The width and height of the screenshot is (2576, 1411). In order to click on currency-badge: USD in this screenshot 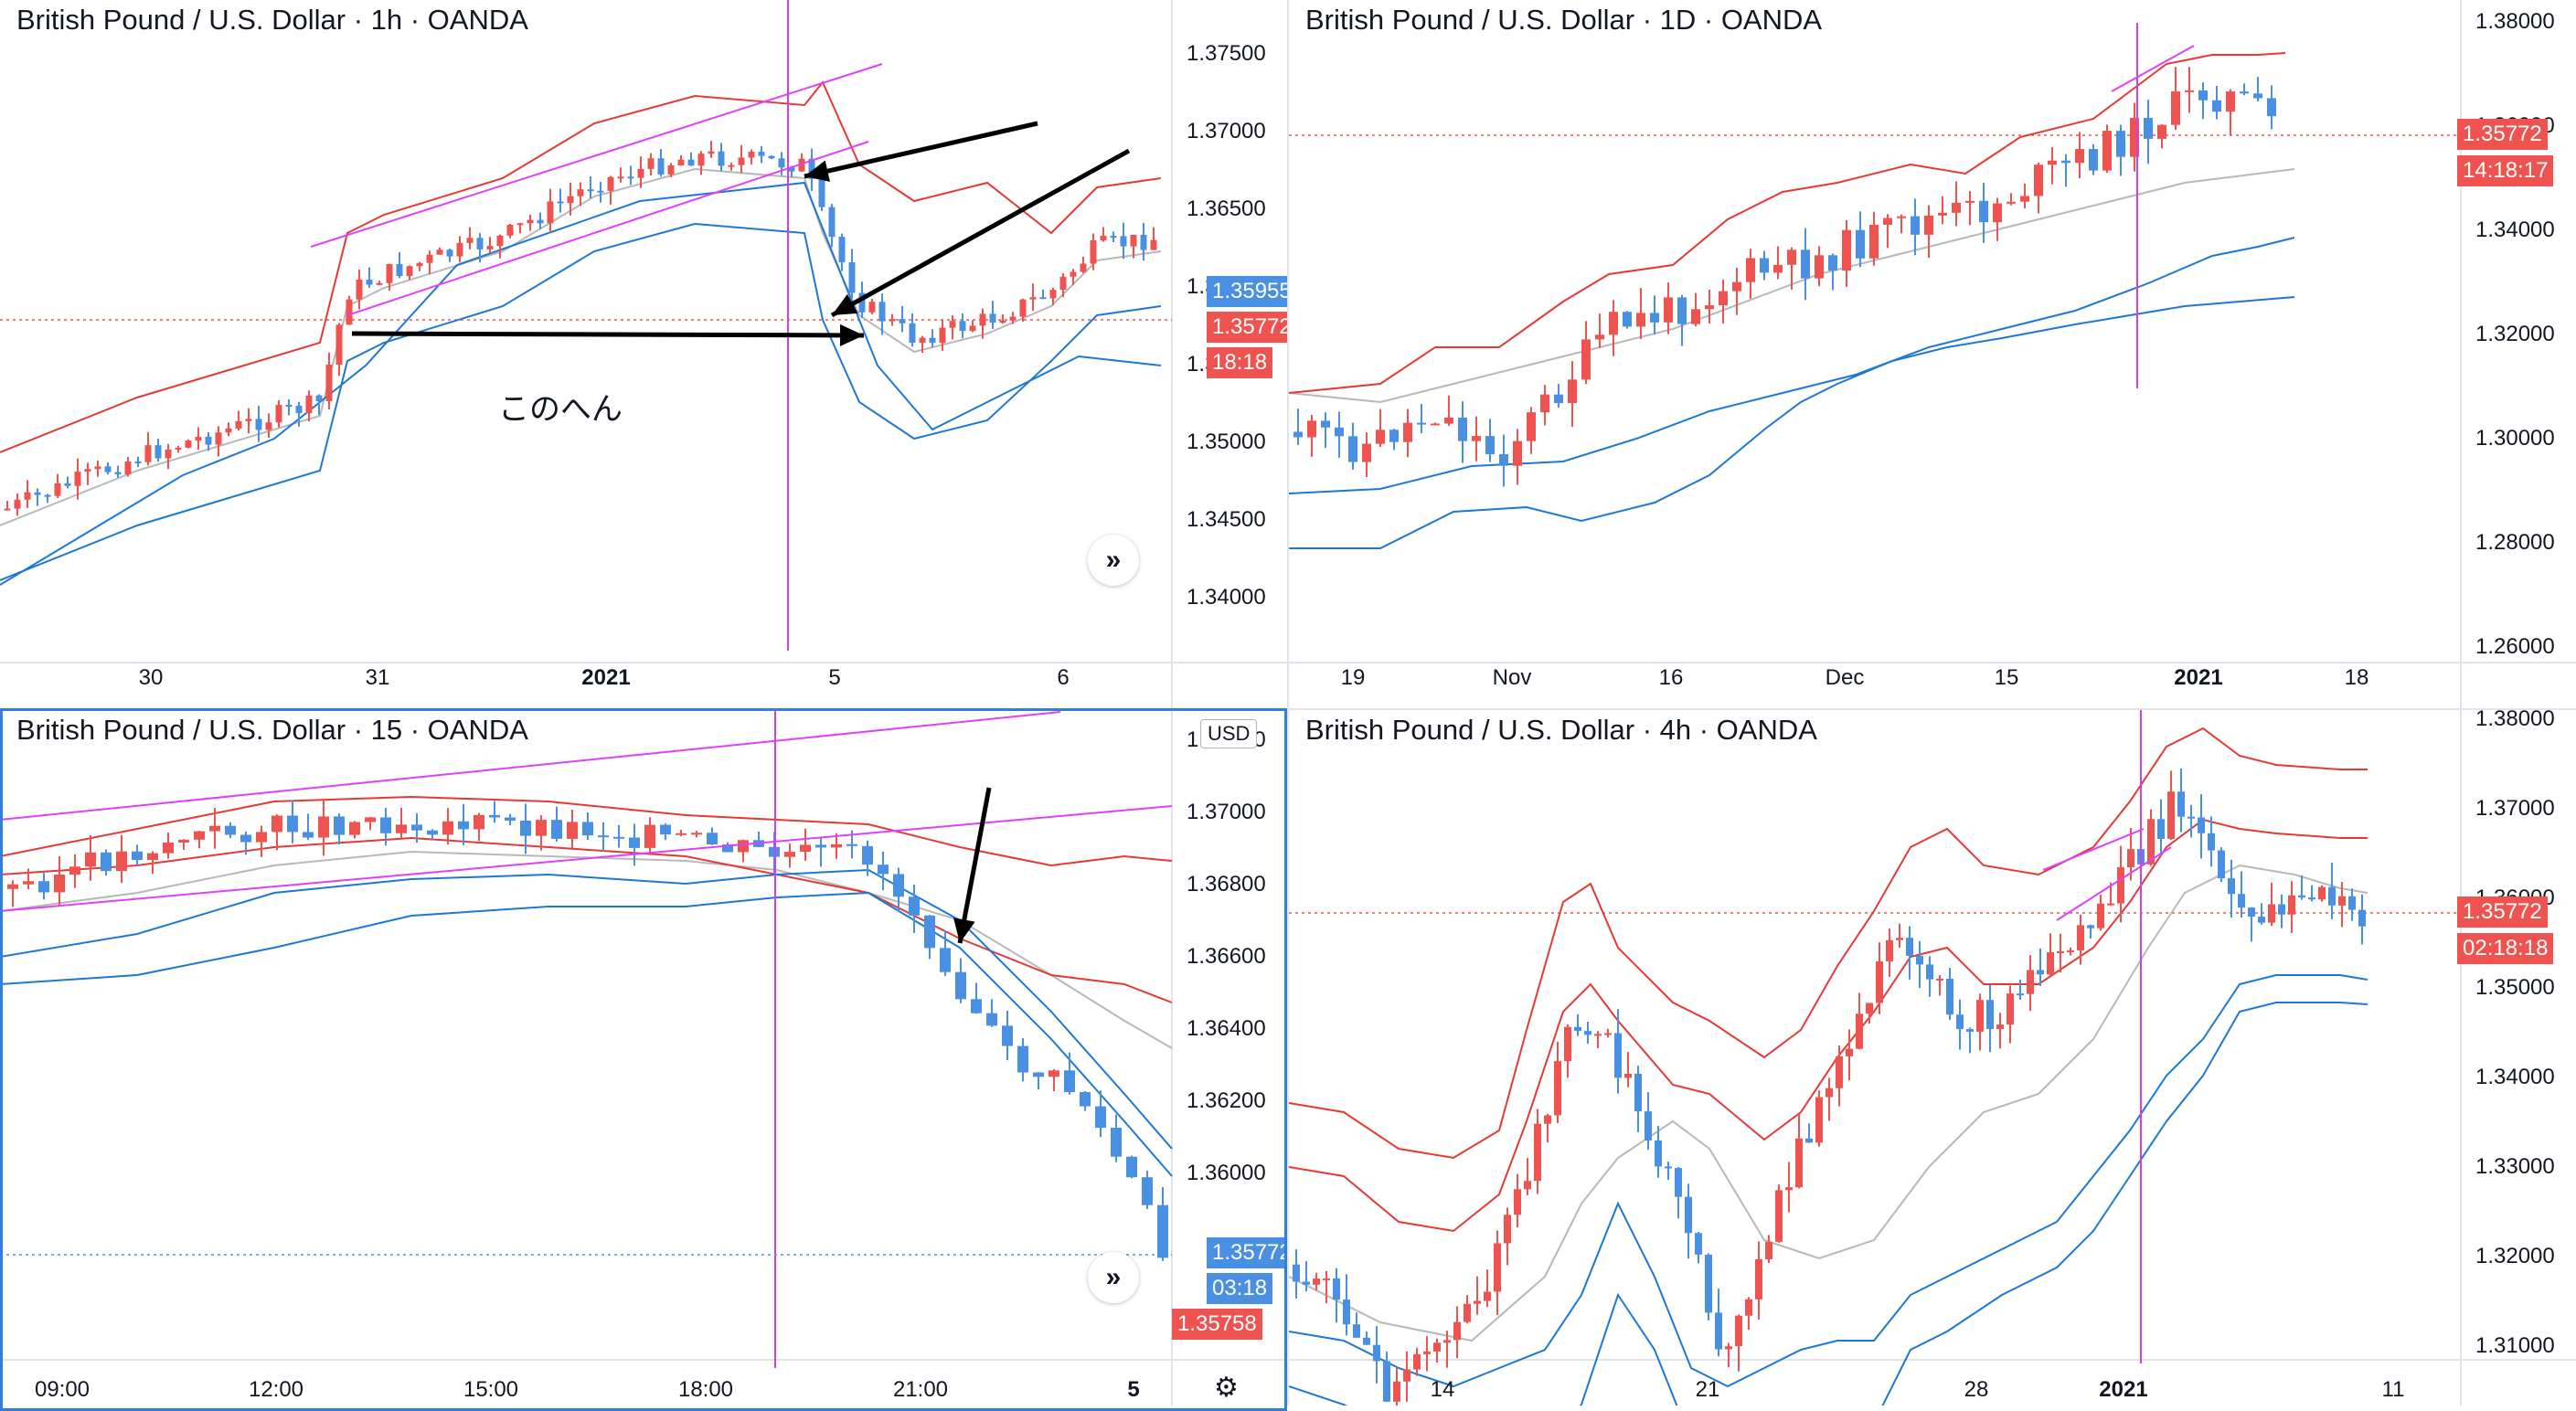, I will do `click(1229, 733)`.